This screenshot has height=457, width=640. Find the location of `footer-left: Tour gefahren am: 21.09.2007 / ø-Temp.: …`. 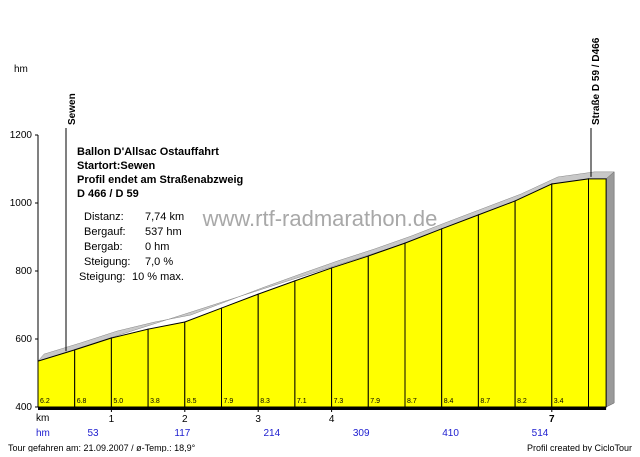

footer-left: Tour gefahren am: 21.09.2007 / ø-Temp.: … is located at coordinates (102, 447).